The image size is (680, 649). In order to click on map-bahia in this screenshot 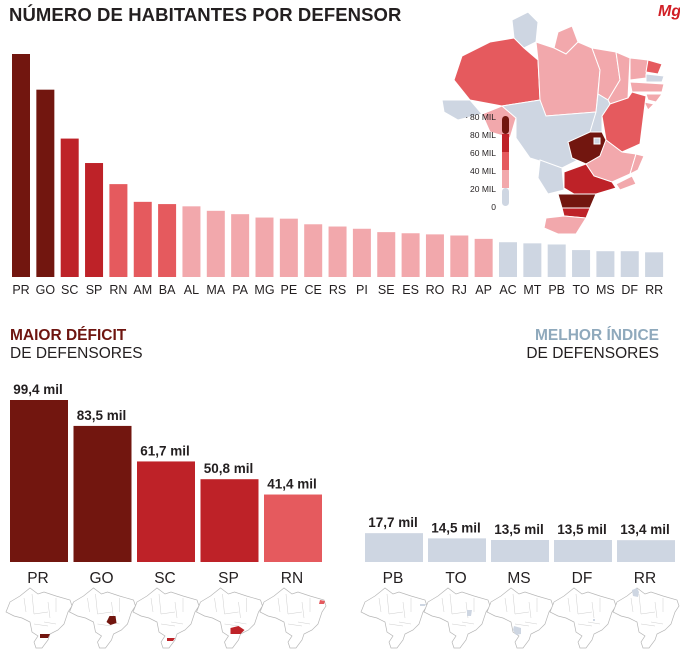, I will do `click(624, 122)`.